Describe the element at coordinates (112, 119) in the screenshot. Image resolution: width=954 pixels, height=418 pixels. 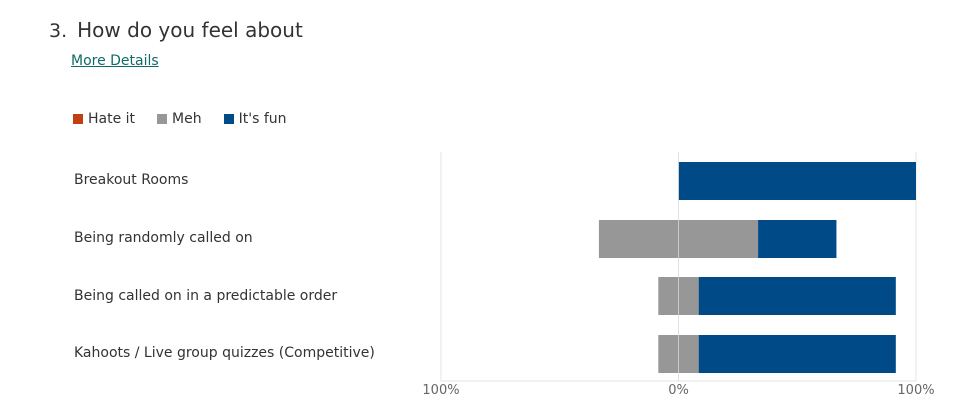
I see `legend-label-hate: Hate it` at that location.